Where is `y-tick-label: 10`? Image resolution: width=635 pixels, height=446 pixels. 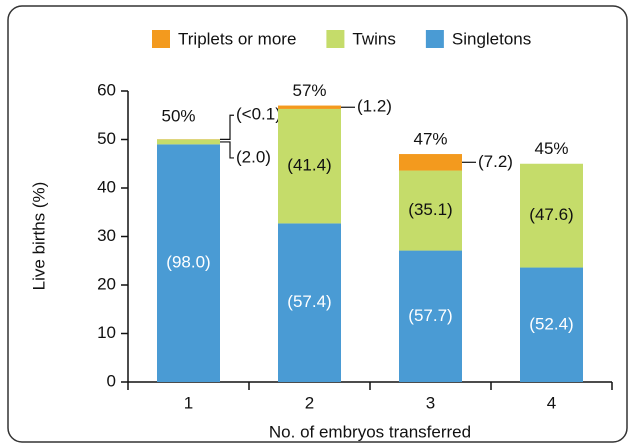
y-tick-label: 10 is located at coordinates (106, 332).